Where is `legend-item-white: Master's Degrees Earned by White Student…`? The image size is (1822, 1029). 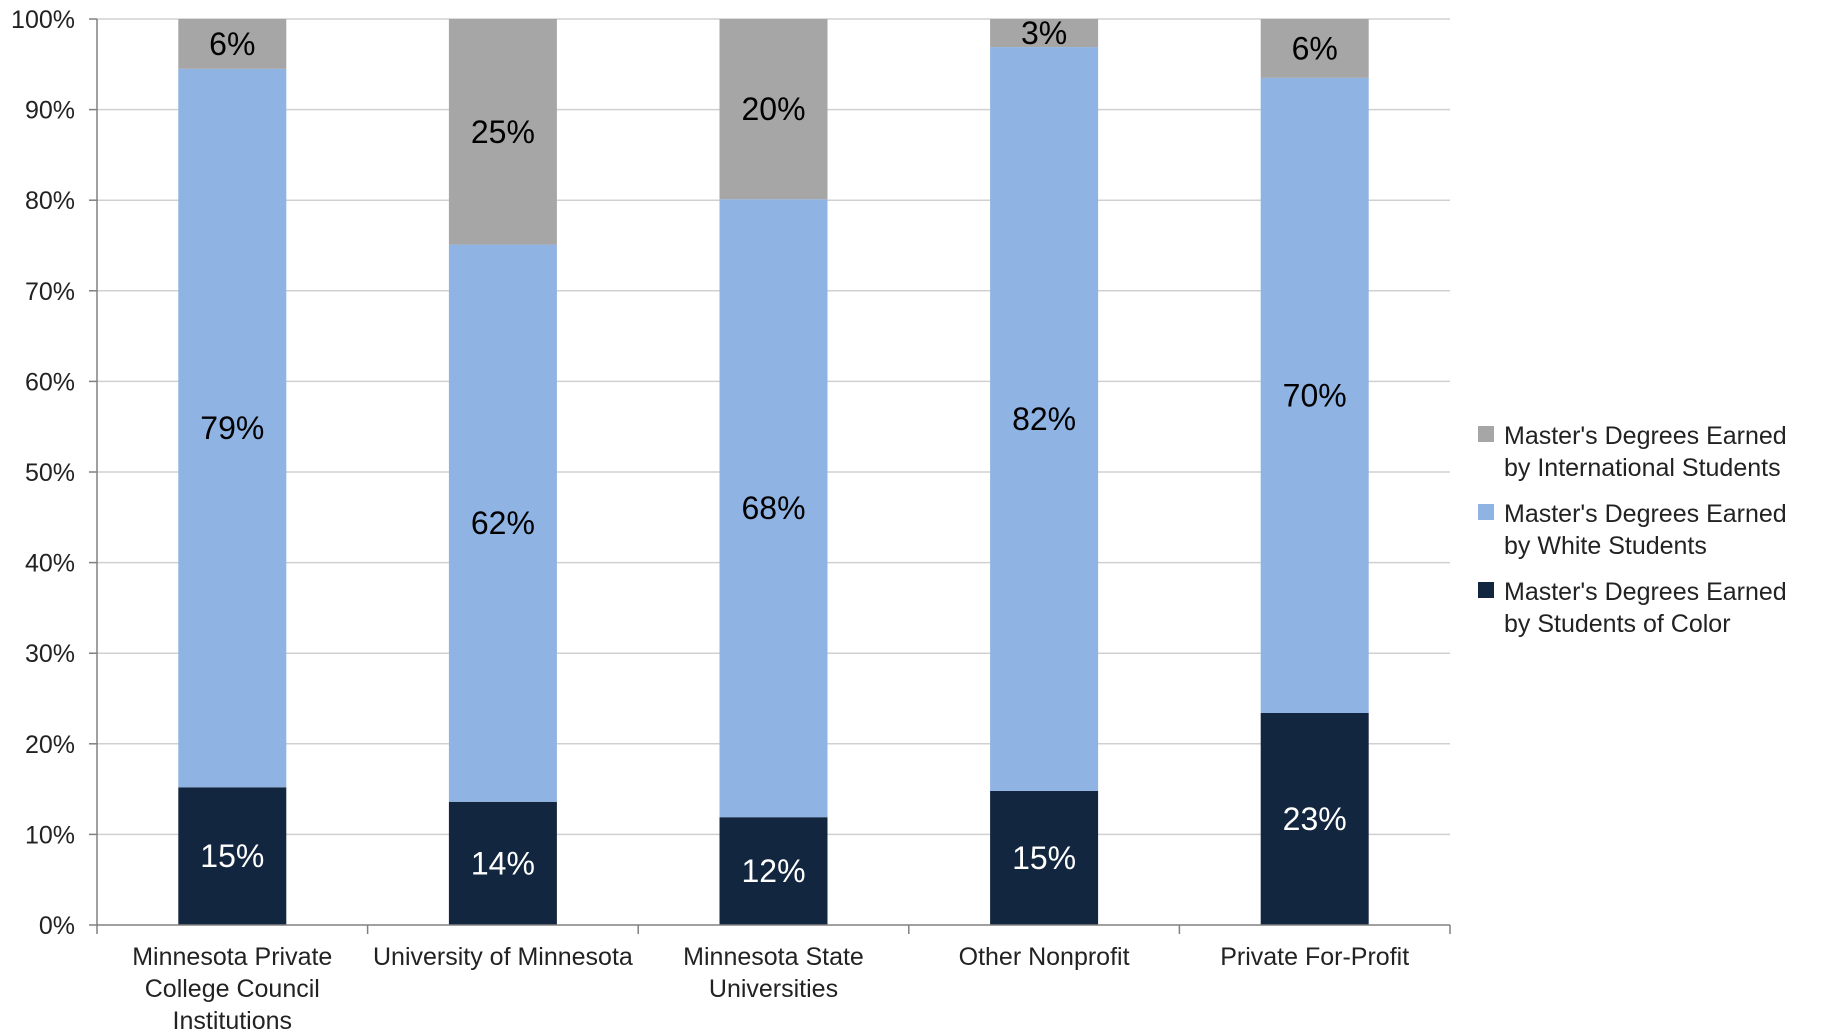
legend-item-white: Master's Degrees Earned by White Student… is located at coordinates (1648, 530).